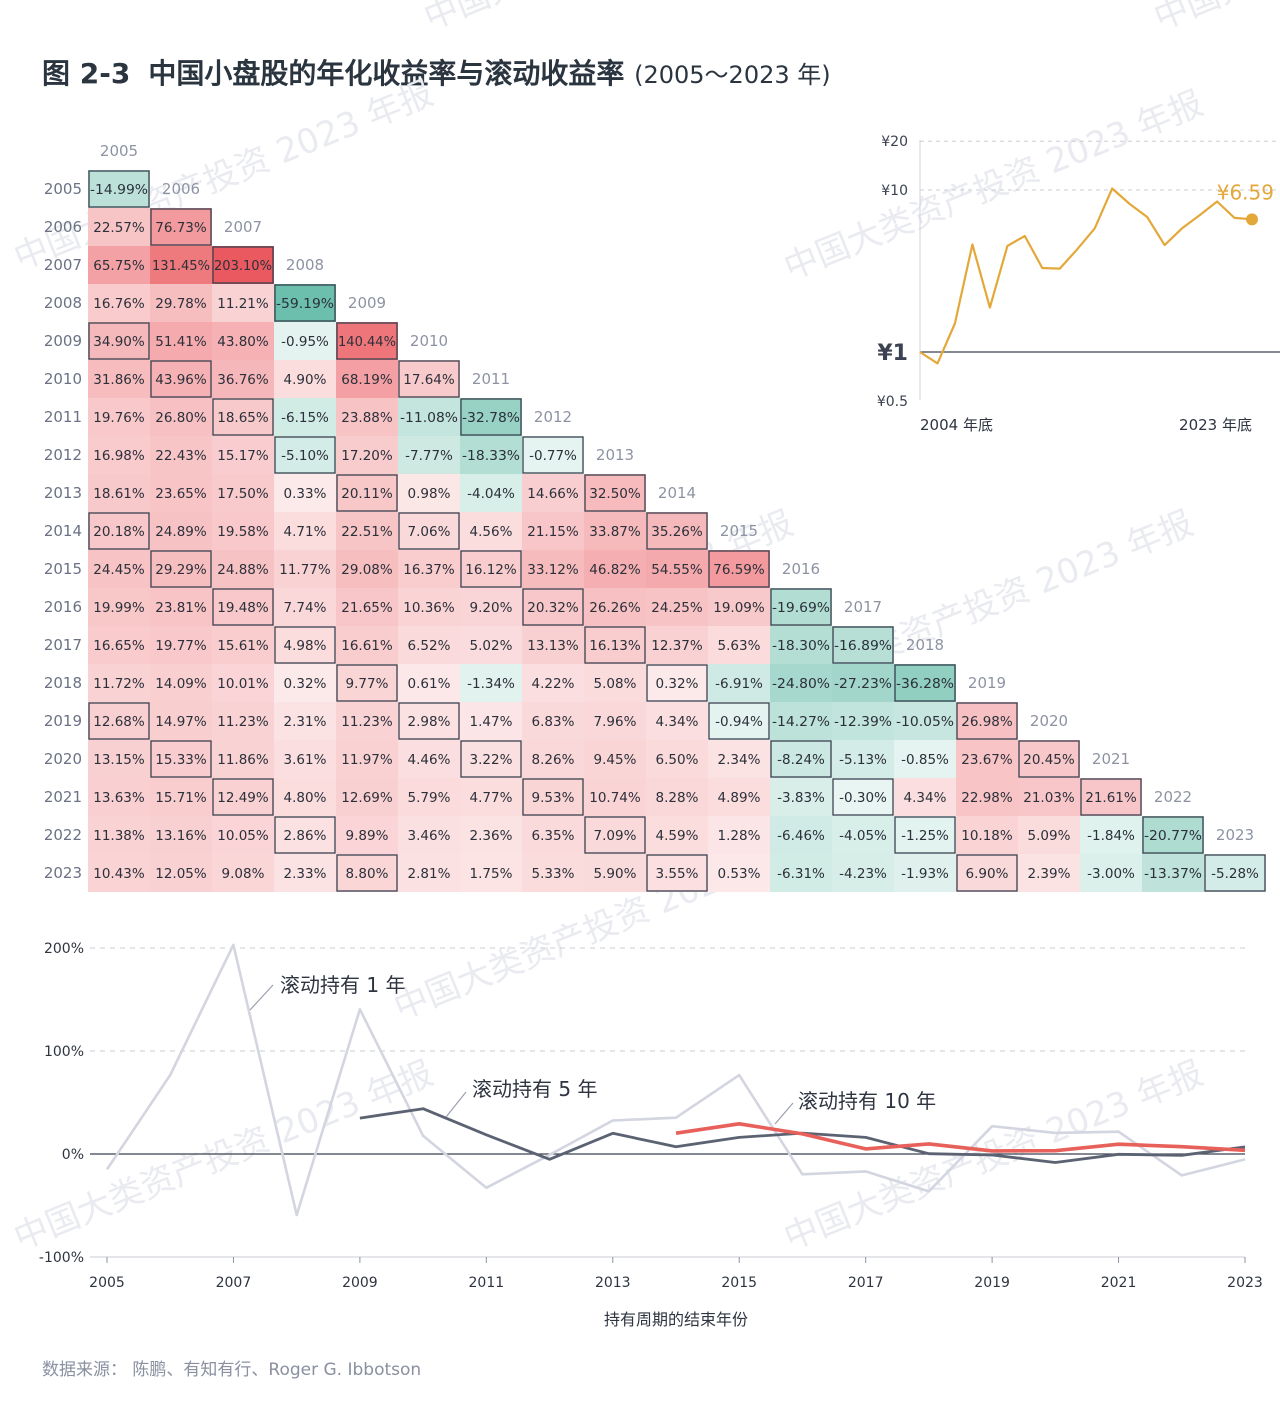 The height and width of the screenshot is (1406, 1280). Describe the element at coordinates (960, 1137) in the screenshot. I see `rolling-series-line` at that location.